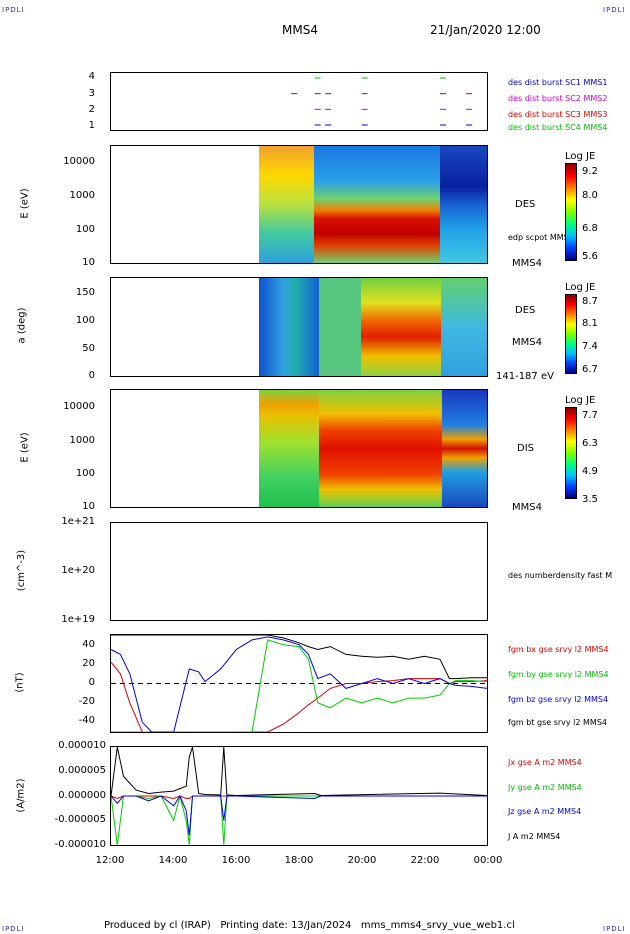 The image size is (630, 934). What do you see at coordinates (85, 320) in the screenshot?
I see `des-pitch-ytick: 100` at bounding box center [85, 320].